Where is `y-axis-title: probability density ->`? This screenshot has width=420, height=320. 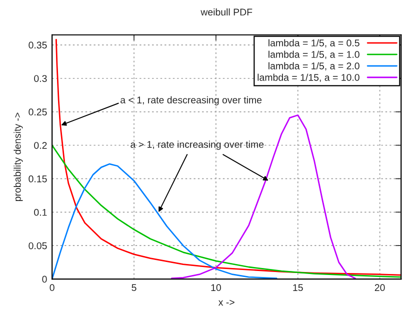 y-axis-title: probability density -> is located at coordinates (18, 157).